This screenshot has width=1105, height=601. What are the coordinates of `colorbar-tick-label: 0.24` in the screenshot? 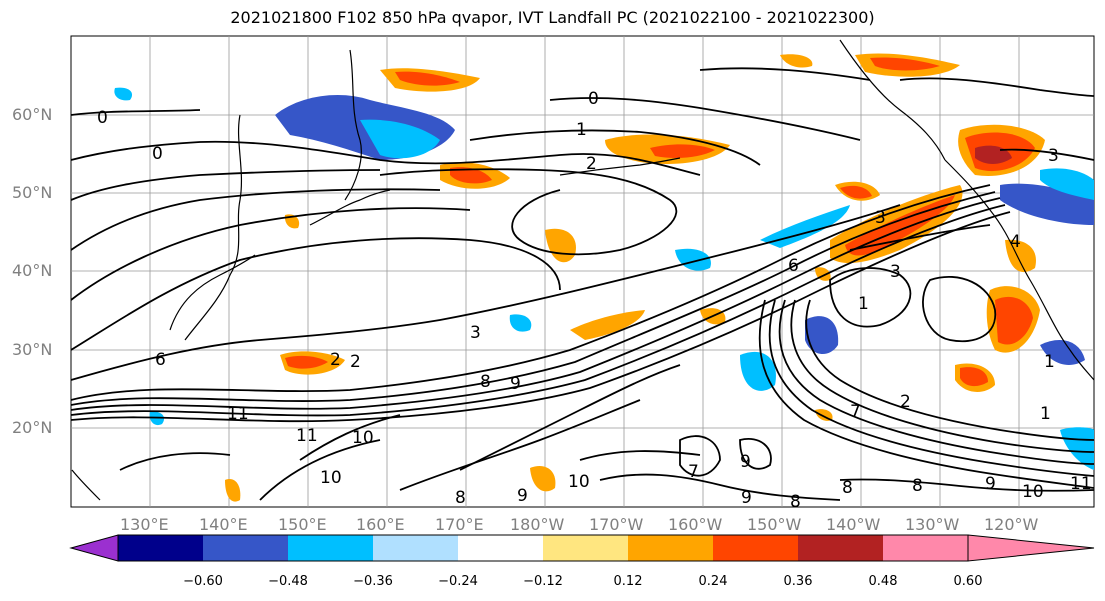 It's located at (713, 581).